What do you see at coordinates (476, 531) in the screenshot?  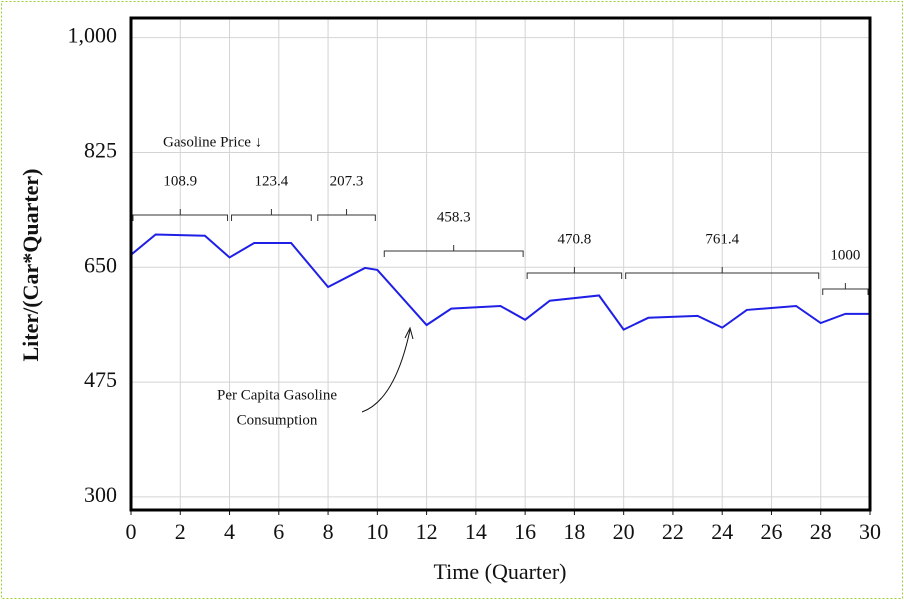 I see `x-tick-label: 14` at bounding box center [476, 531].